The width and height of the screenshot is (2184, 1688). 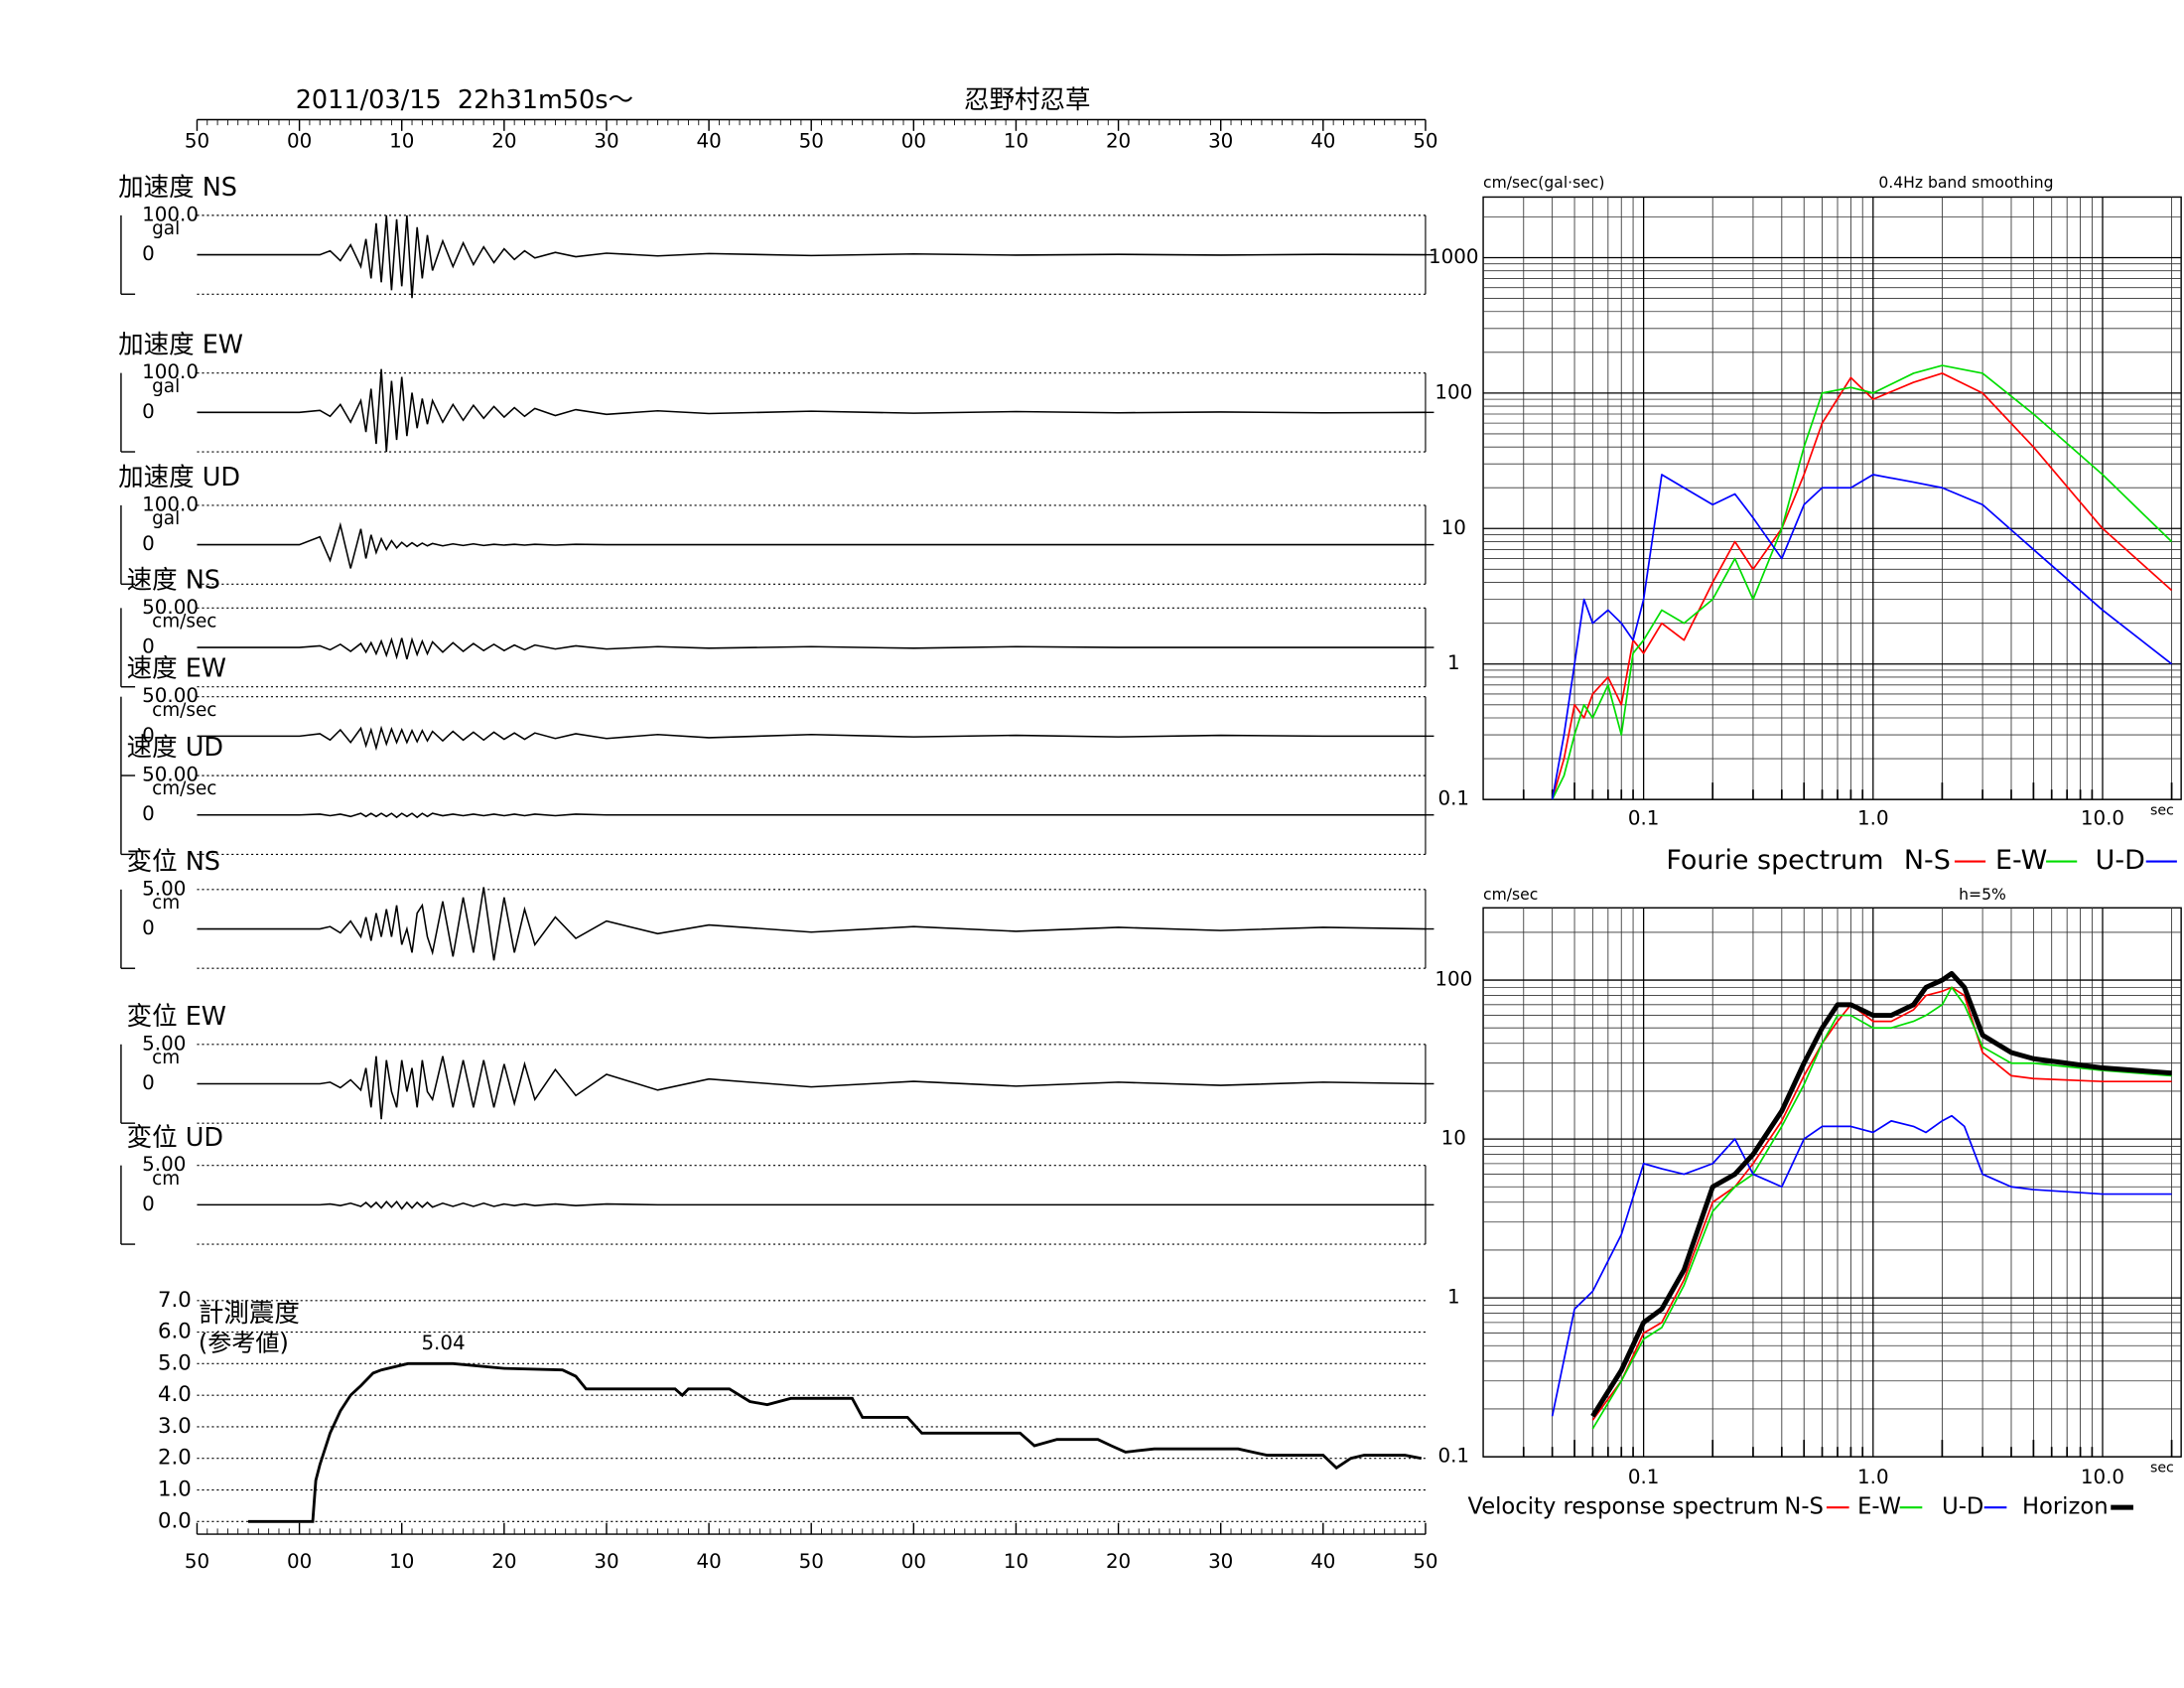 What do you see at coordinates (175, 1394) in the screenshot?
I see `y-tick-label: 4.0` at bounding box center [175, 1394].